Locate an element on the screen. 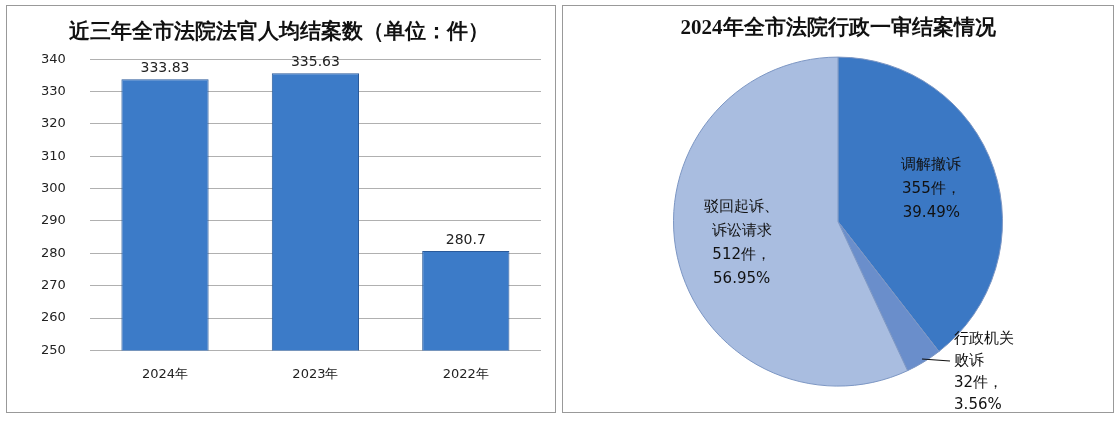 The width and height of the screenshot is (1118, 422). slice-label: 行政机关败诉 is located at coordinates (984, 349).